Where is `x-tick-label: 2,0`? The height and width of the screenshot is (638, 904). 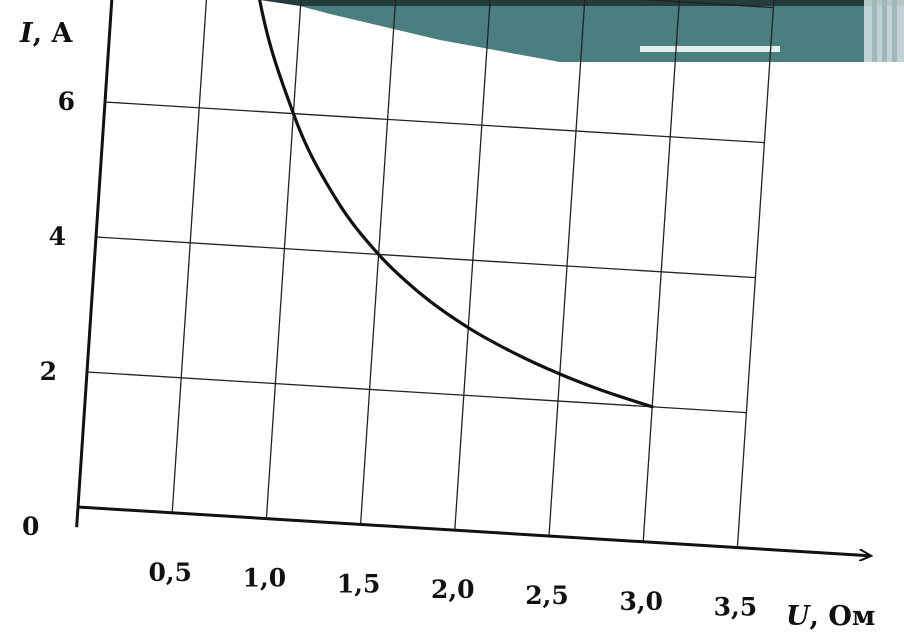 x-tick-label: 2,0 is located at coordinates (453, 589).